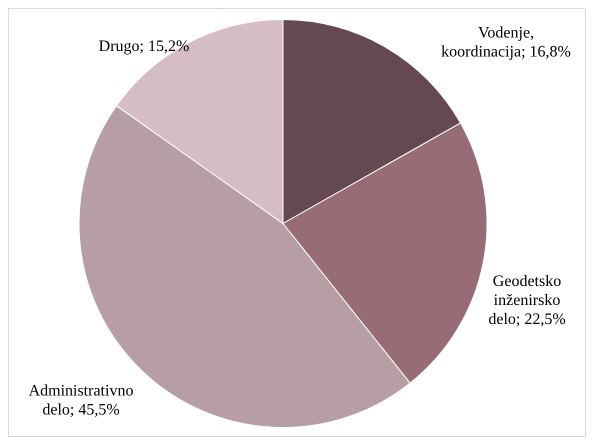 This screenshot has height=445, width=594. Describe the element at coordinates (506, 42) in the screenshot. I see `slice-label: Vodenje, koordinacija; 16,8%` at that location.